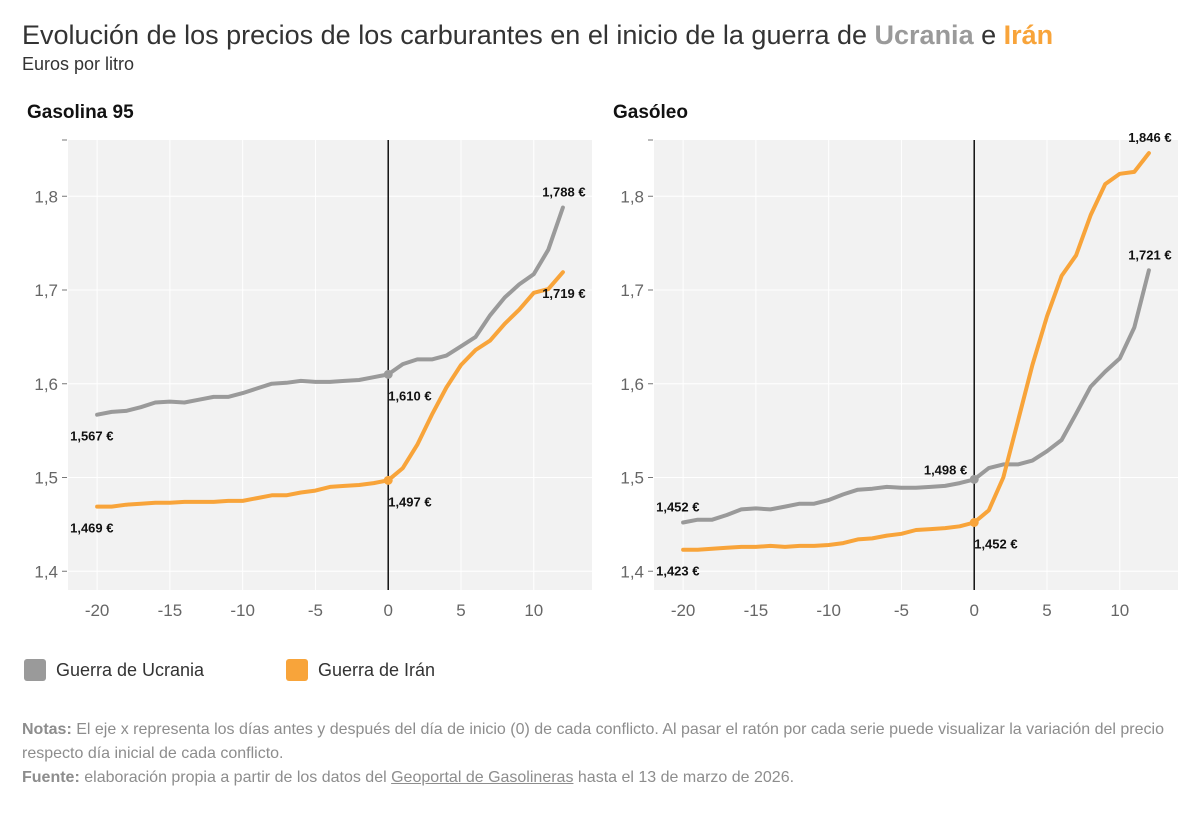  Describe the element at coordinates (650, 112) in the screenshot. I see `chart-title: Gasóleo` at that location.